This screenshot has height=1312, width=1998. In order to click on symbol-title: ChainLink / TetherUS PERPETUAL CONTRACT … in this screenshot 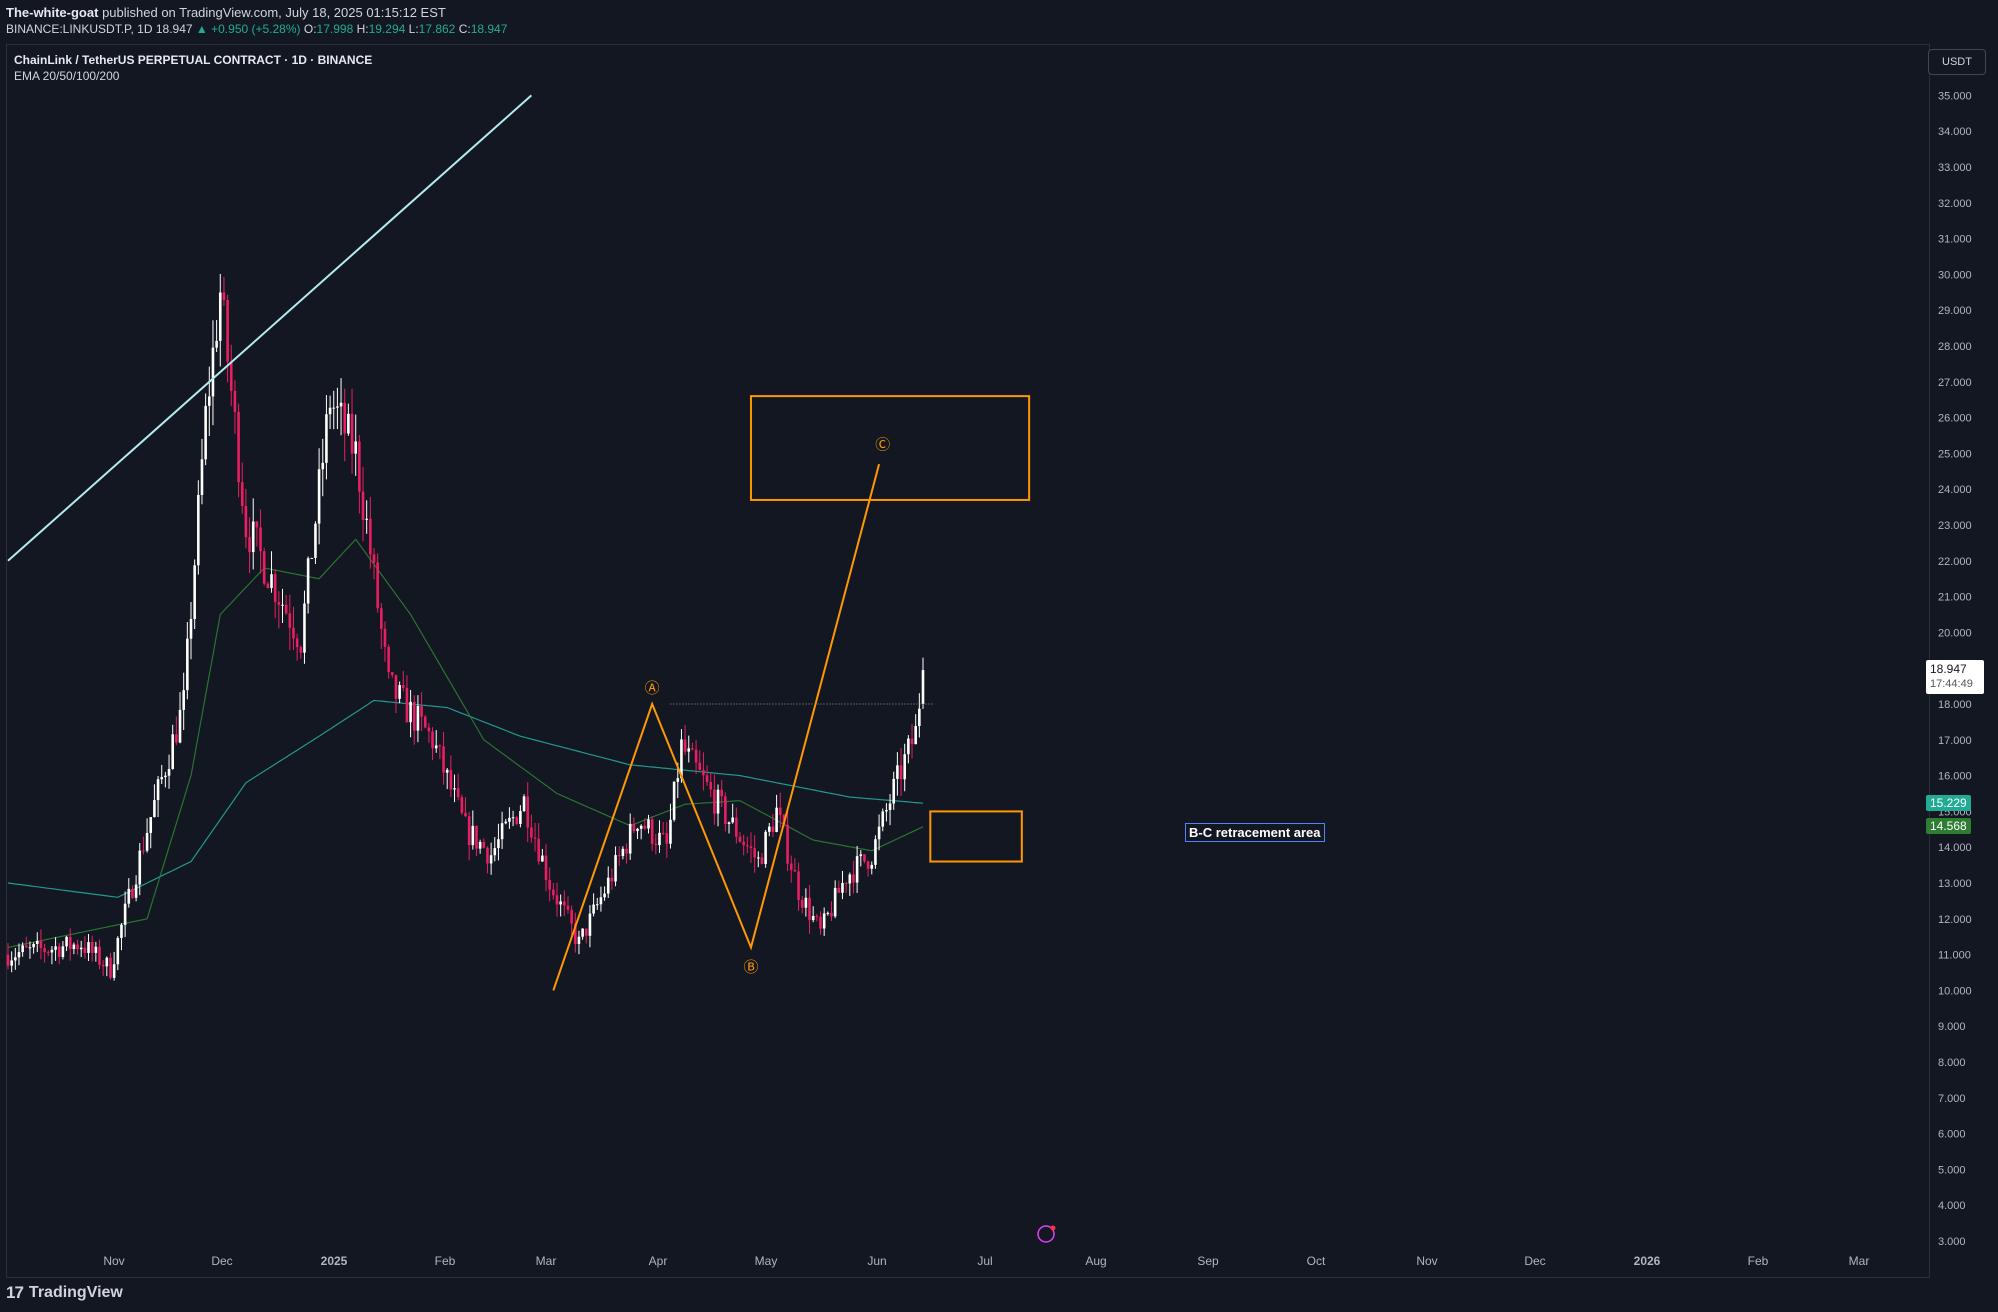, I will do `click(193, 60)`.